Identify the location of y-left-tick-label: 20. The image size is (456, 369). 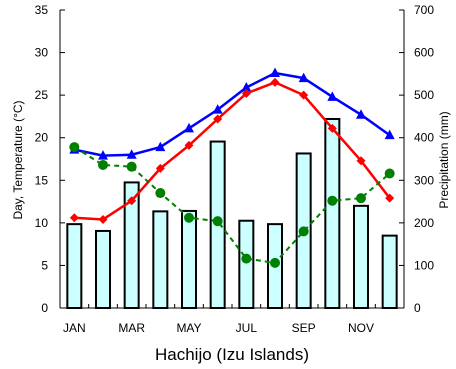
(42, 138).